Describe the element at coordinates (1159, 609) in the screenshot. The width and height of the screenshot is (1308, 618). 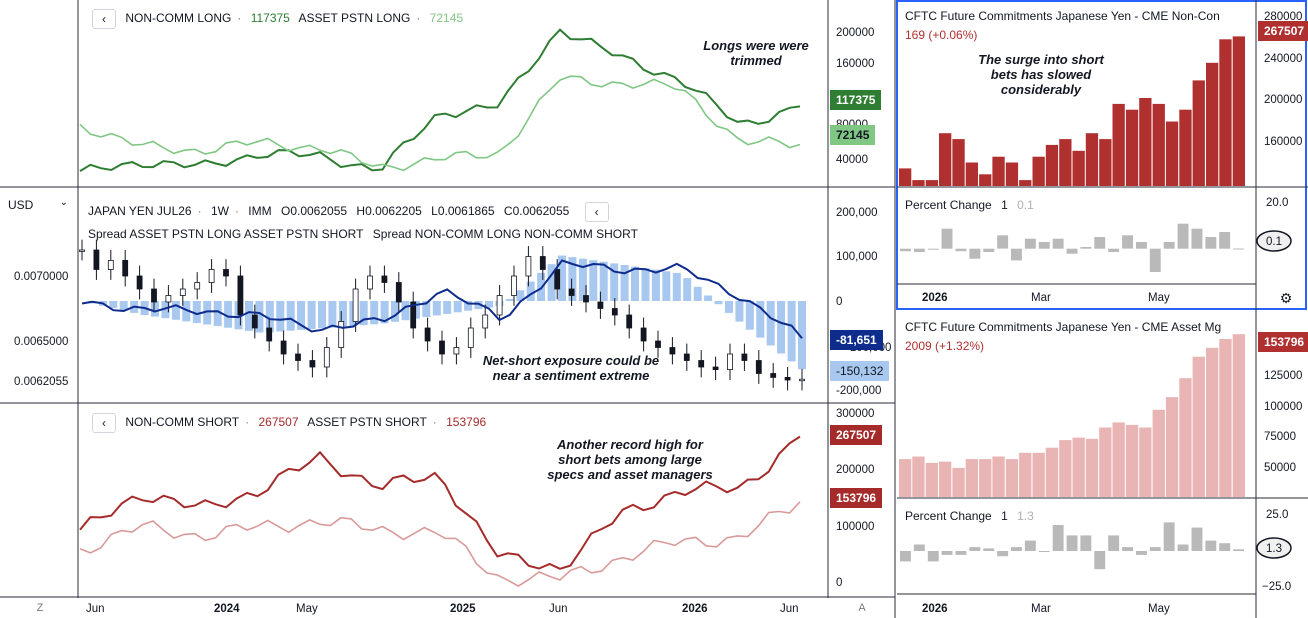
I see `rb-x-tick: May` at that location.